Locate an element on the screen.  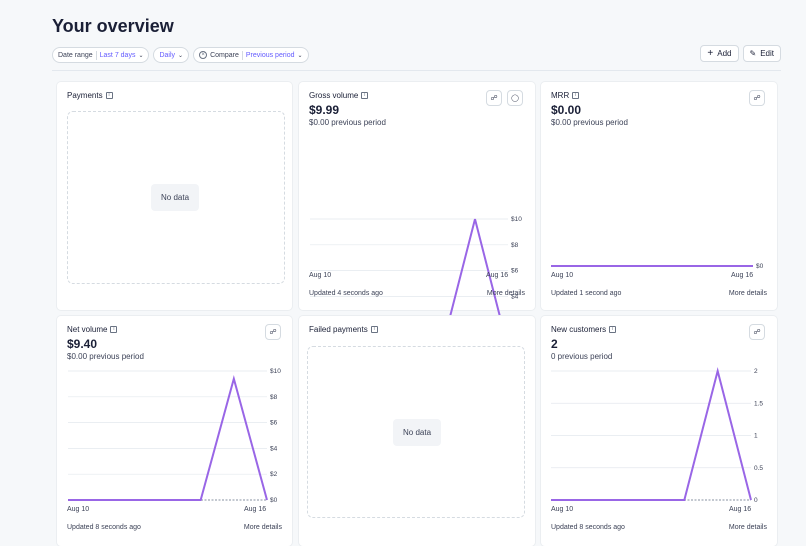
gross-volume-value: $9.99 is located at coordinates (324, 110).